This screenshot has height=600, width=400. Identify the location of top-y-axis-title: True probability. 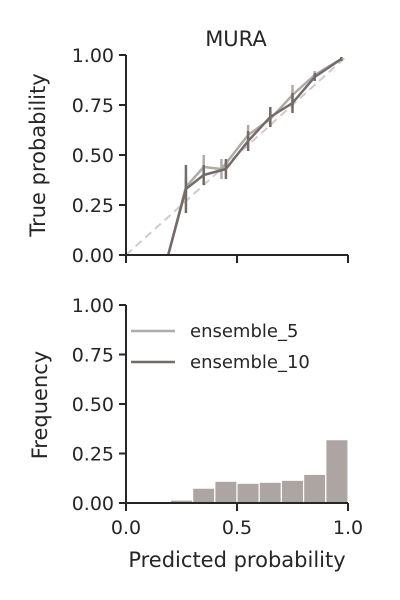
(38, 155).